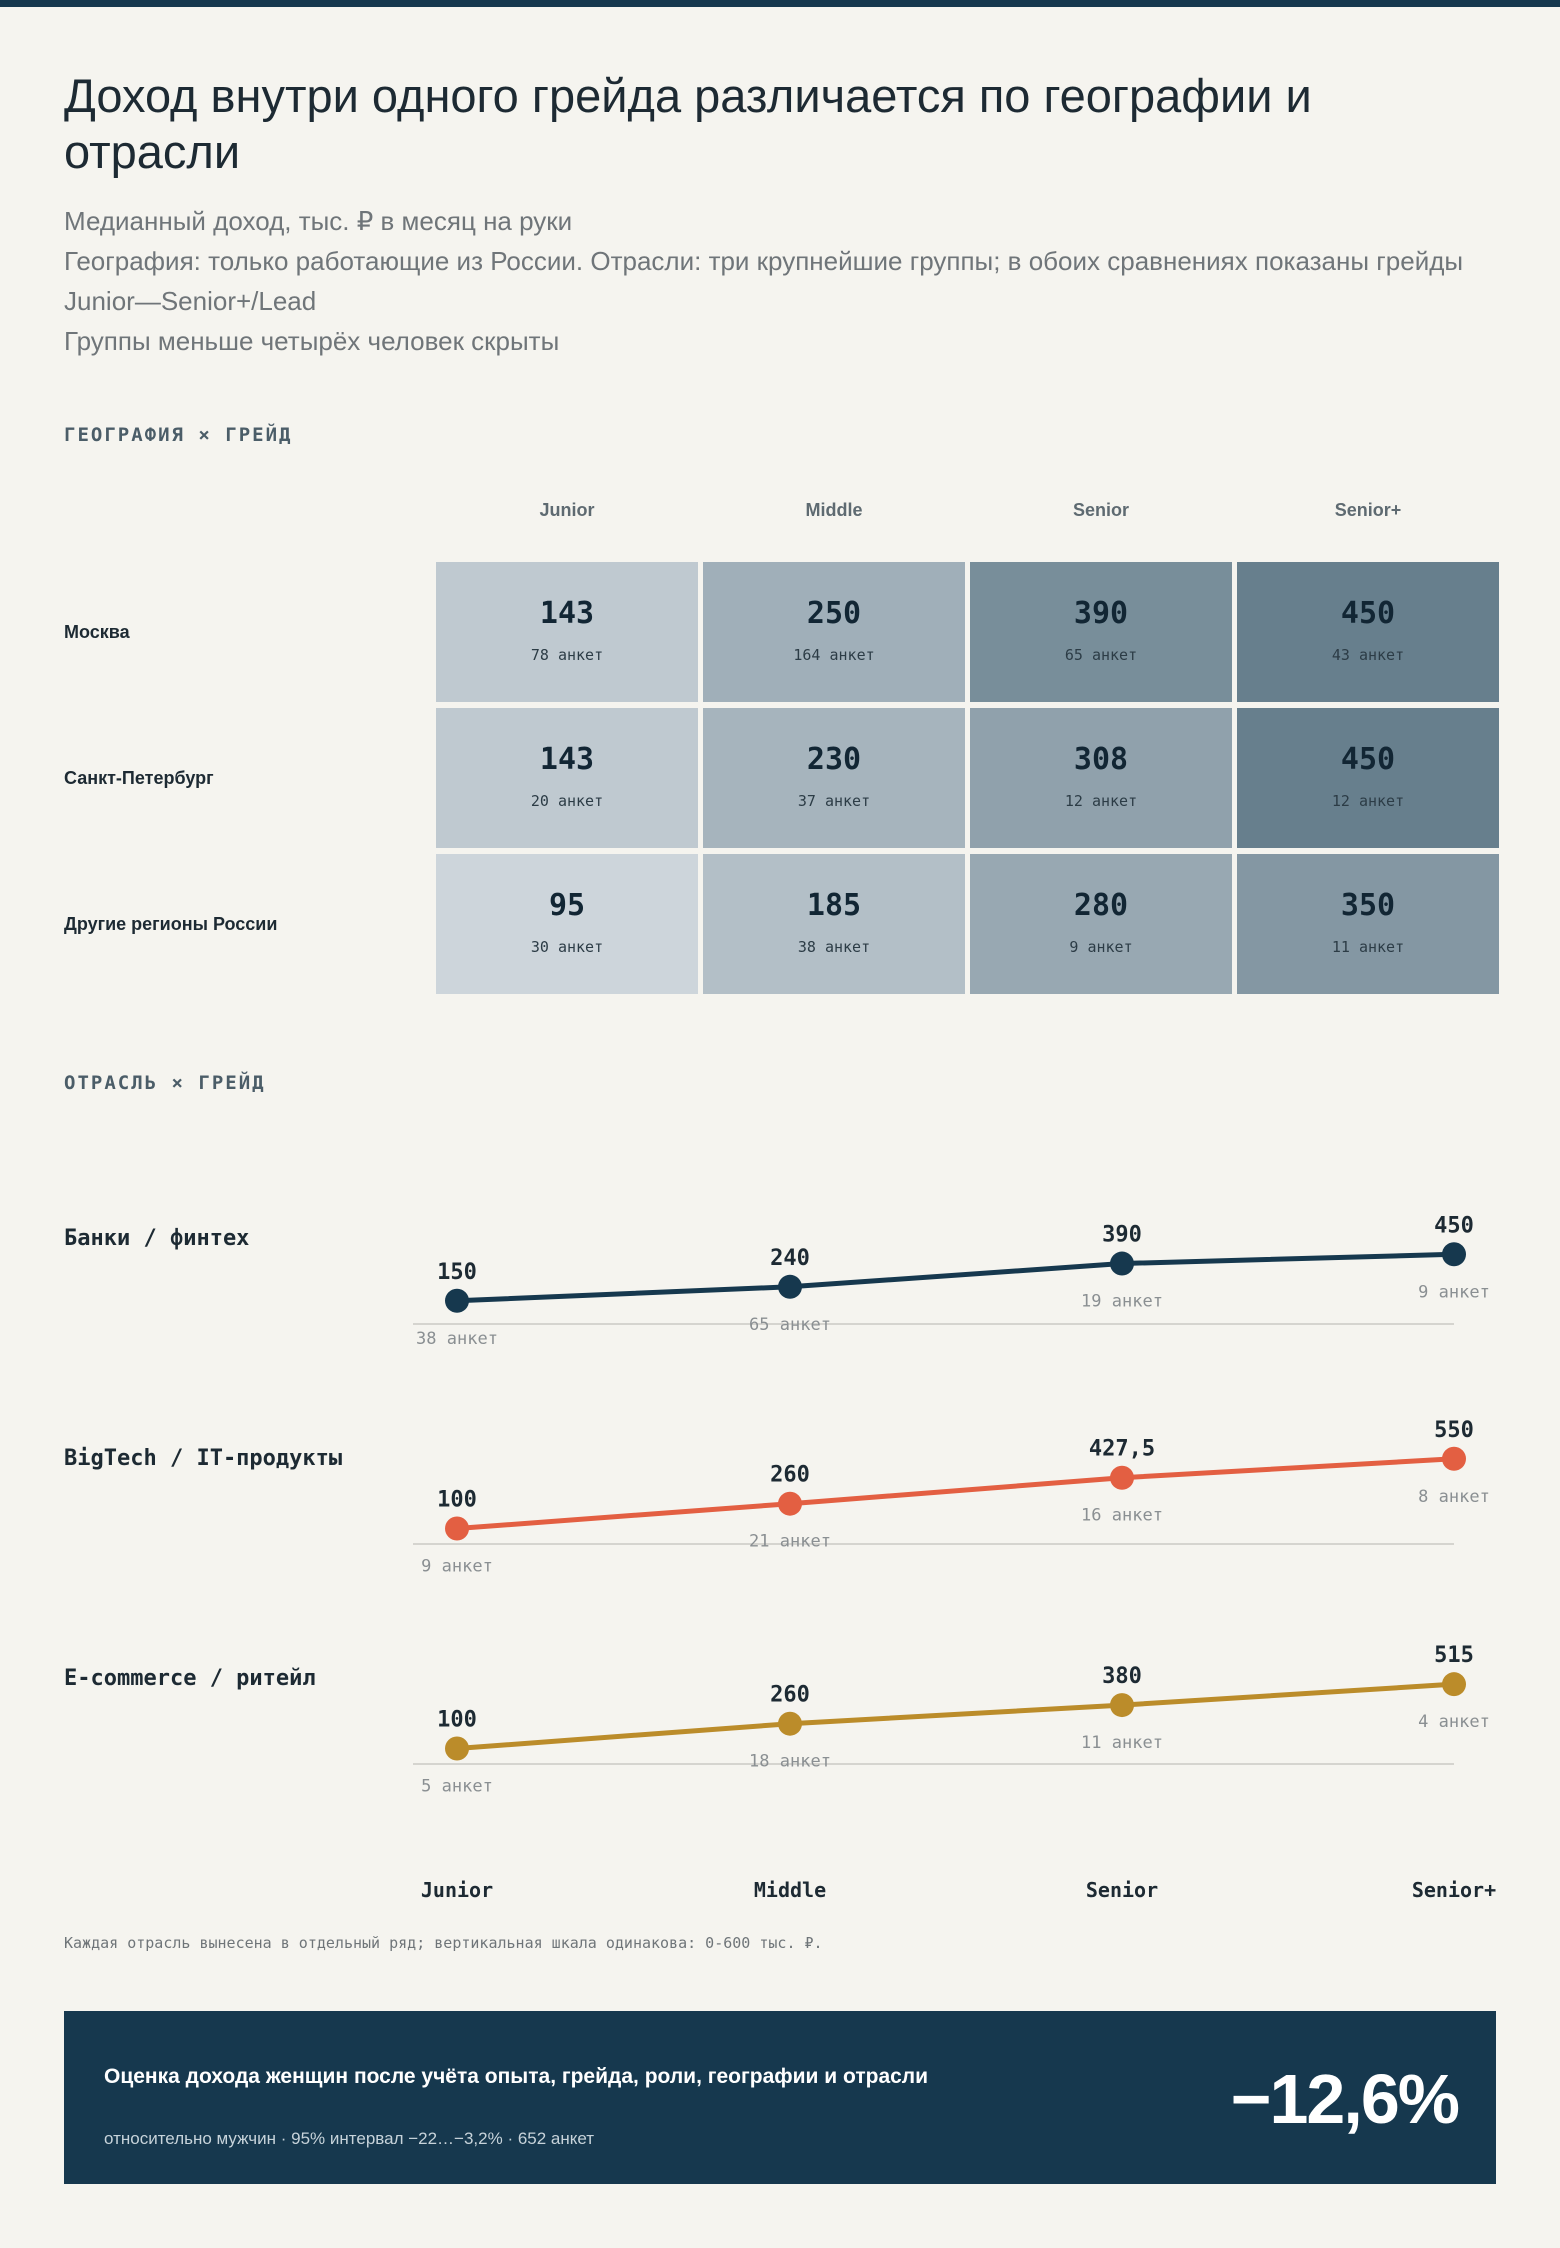 The width and height of the screenshot is (1560, 2248). Describe the element at coordinates (1368, 632) in the screenshot. I see `heatmap-cell: 450 43 анкет` at that location.